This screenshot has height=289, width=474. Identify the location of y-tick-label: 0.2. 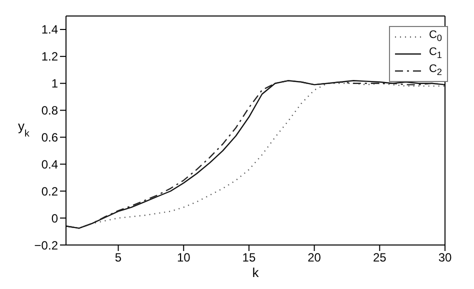
(49, 191).